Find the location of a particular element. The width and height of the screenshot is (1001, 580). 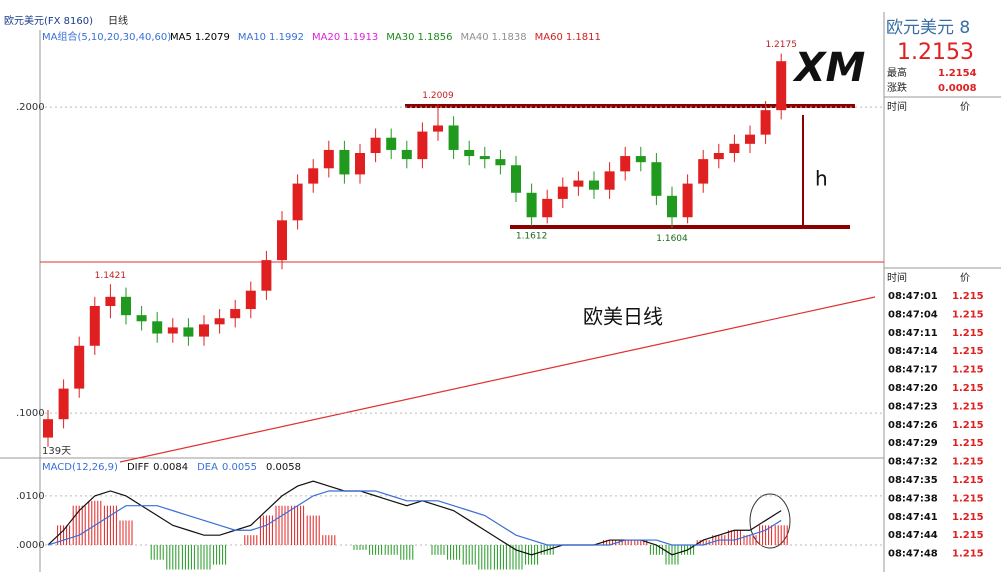

macd-legend: MACD(12,26,9) is located at coordinates (80, 467).